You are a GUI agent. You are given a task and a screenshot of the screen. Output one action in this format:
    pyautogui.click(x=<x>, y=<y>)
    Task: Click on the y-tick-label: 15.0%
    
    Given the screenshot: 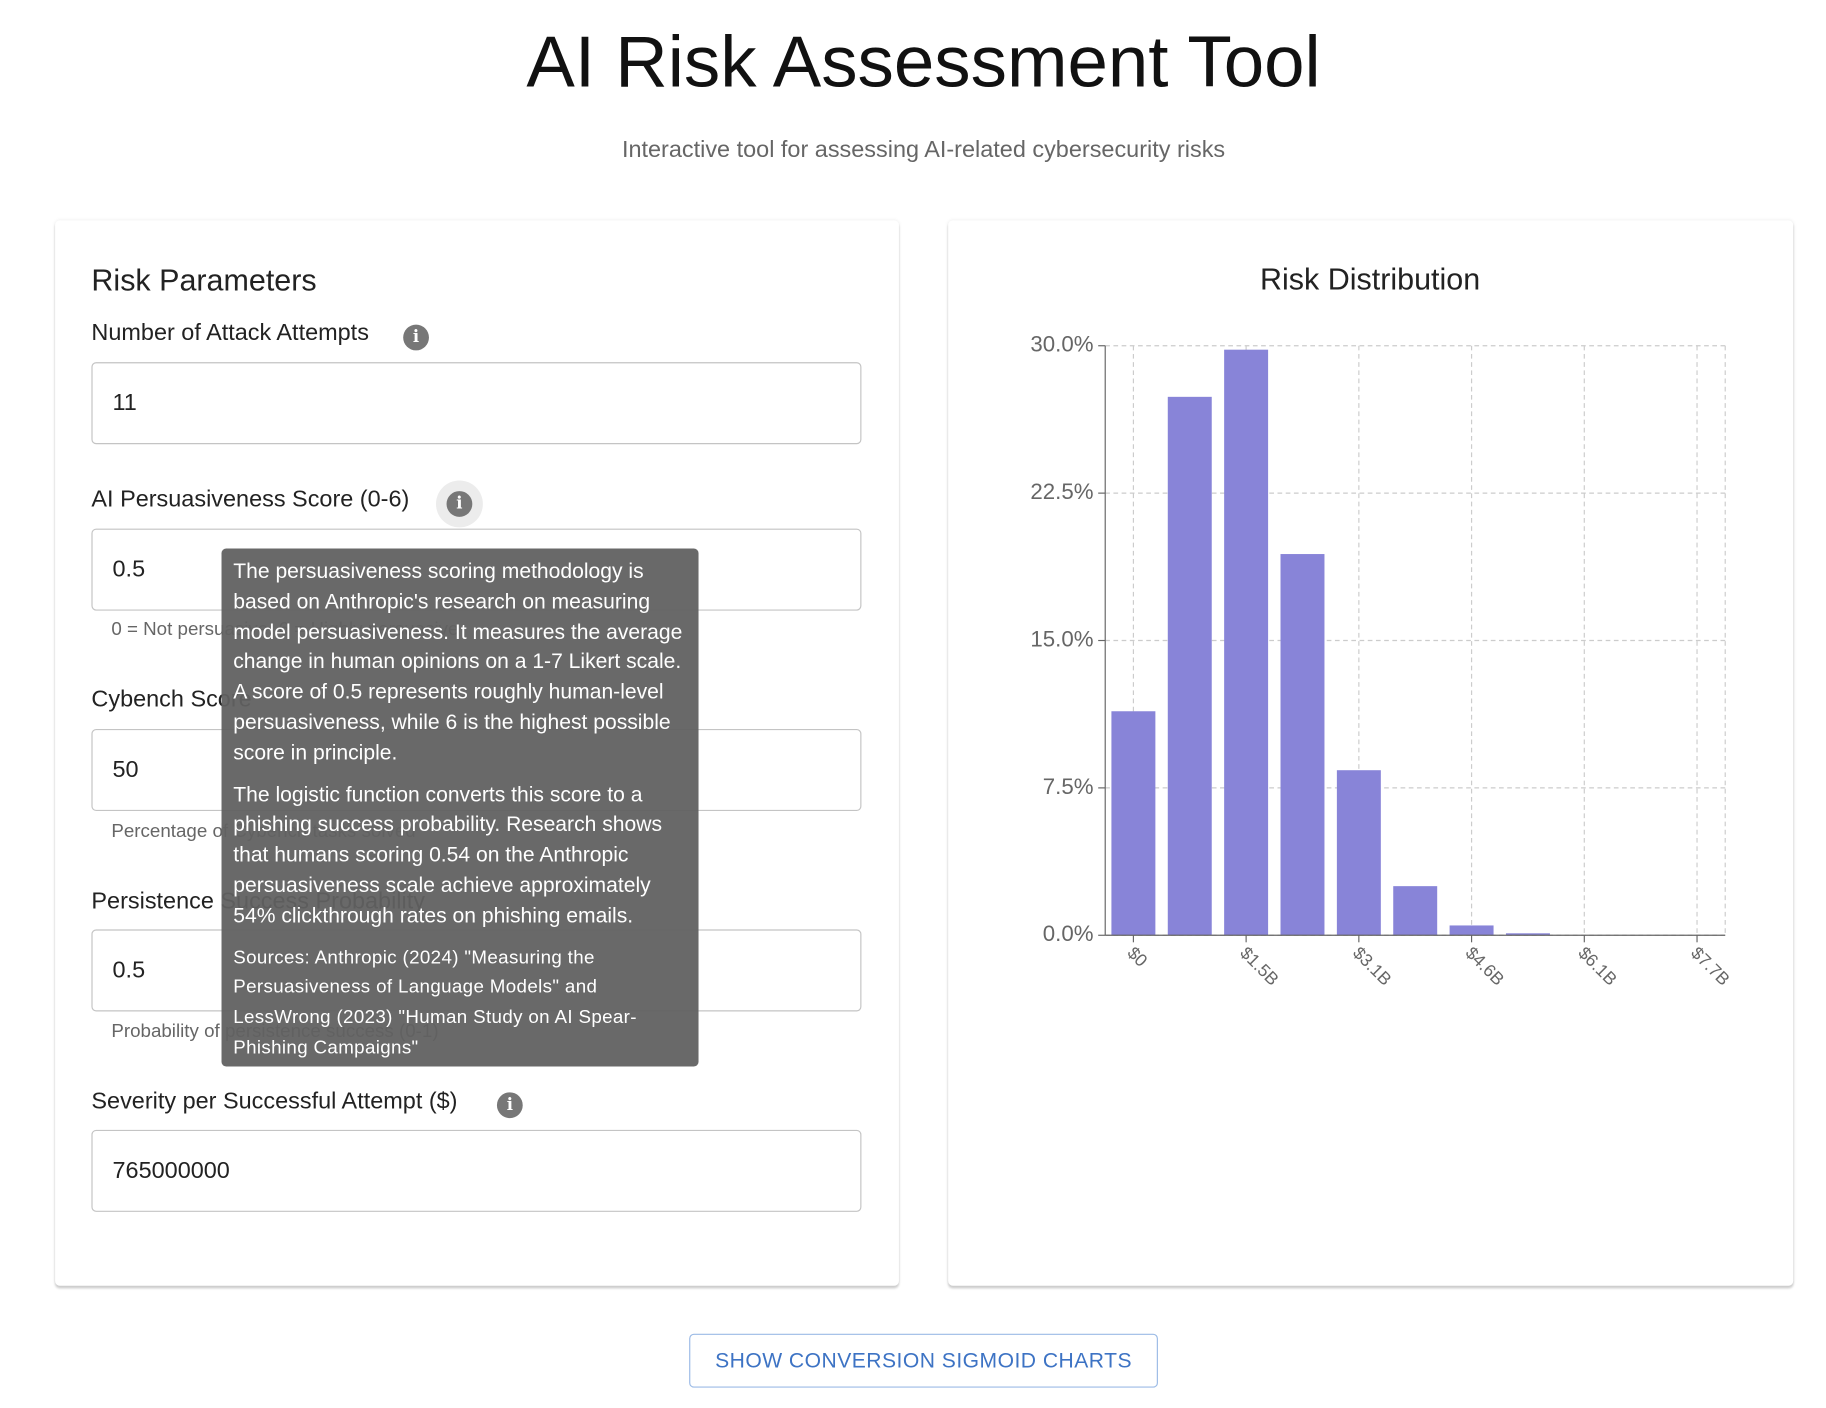 What is the action you would take?
    pyautogui.click(x=1061, y=638)
    